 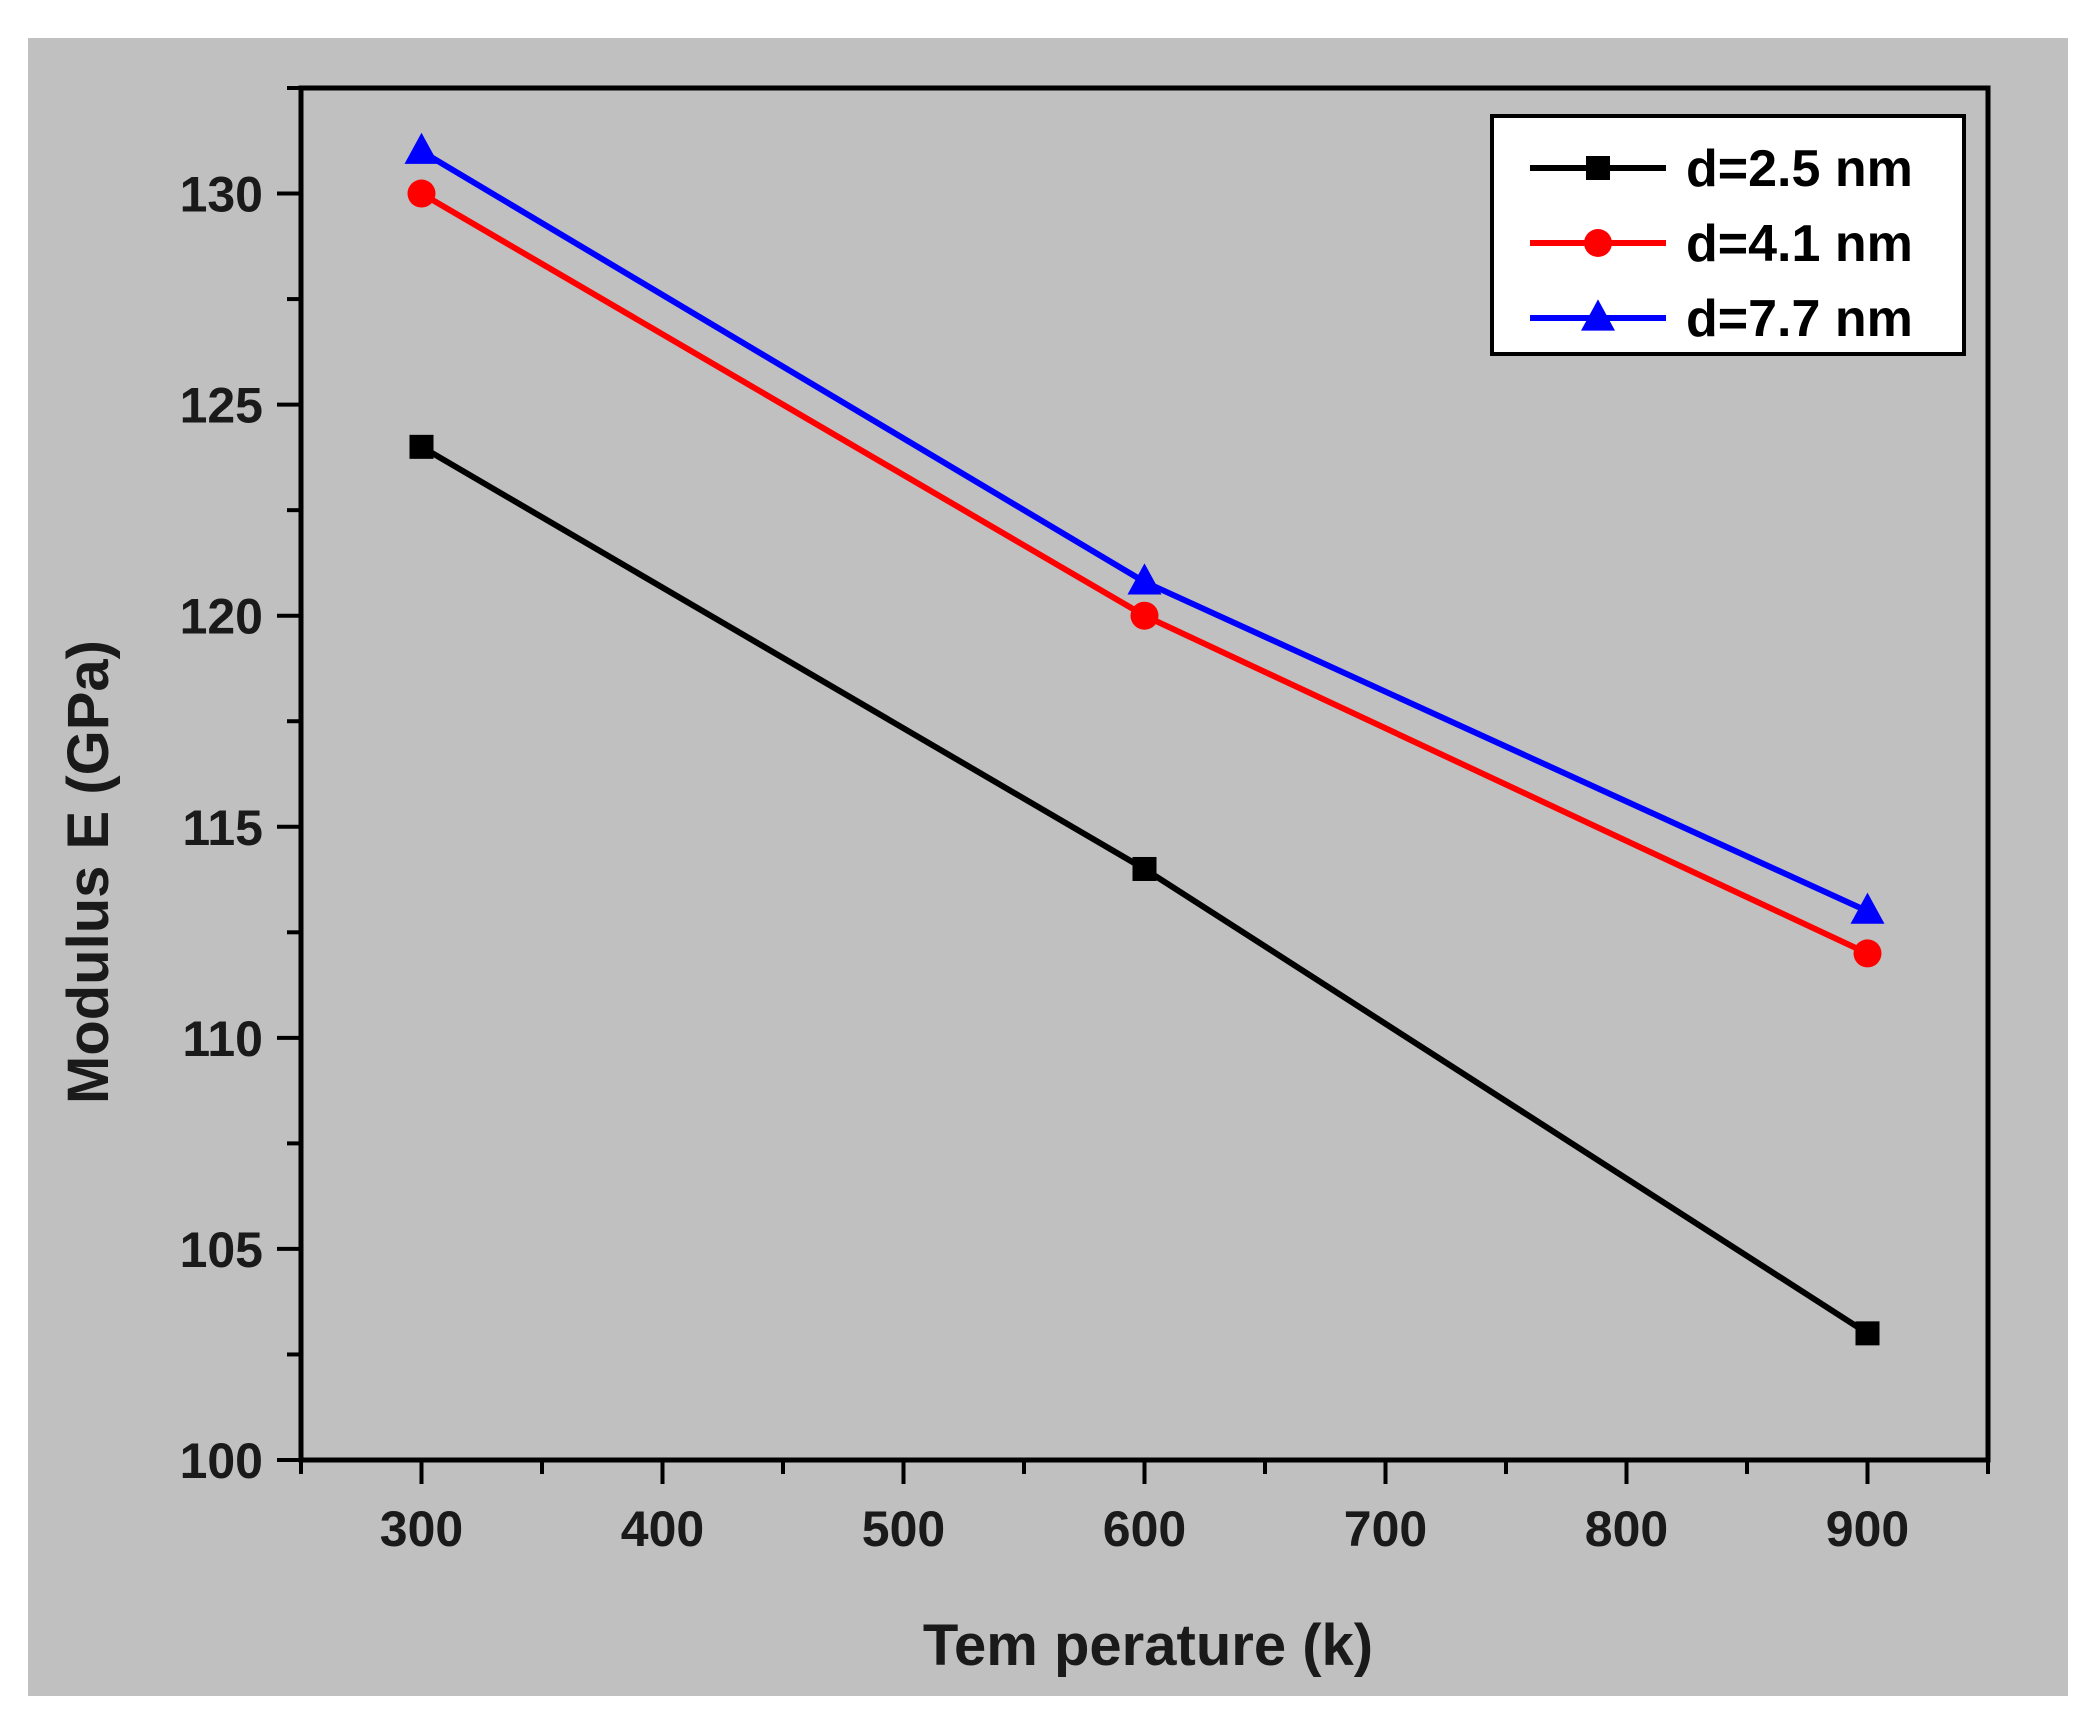 What do you see at coordinates (88, 872) in the screenshot?
I see `y-axis-title: Modulus E (GPa)` at bounding box center [88, 872].